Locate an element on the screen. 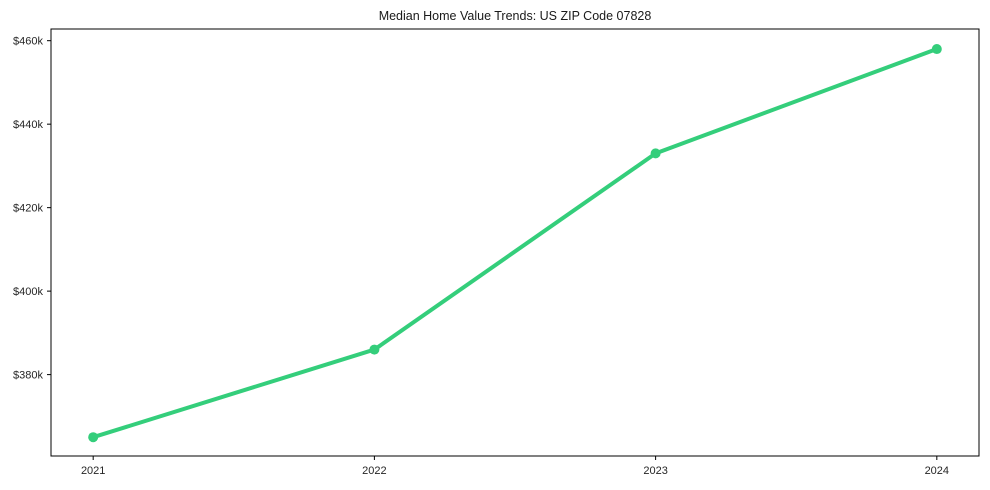 This screenshot has height=490, width=990. y-tick-label: $380k is located at coordinates (28, 376).